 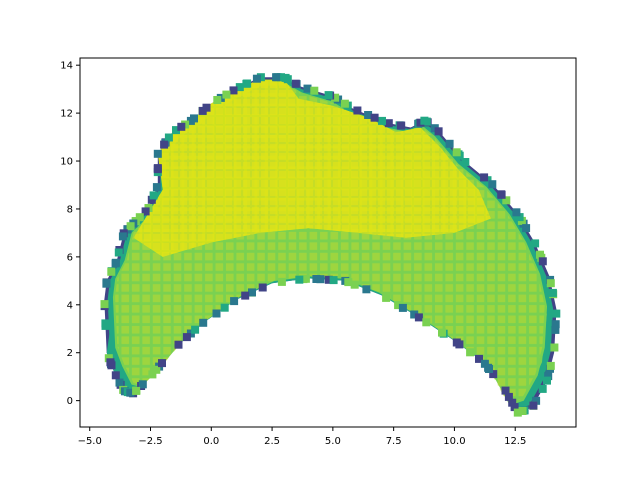 I want to click on y-tick-label: 4, so click(x=70, y=305).